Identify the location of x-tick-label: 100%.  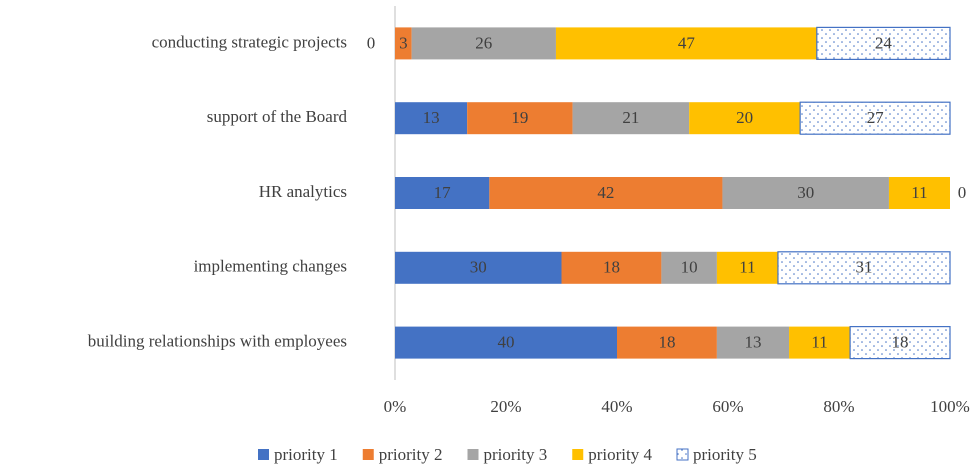
(950, 406).